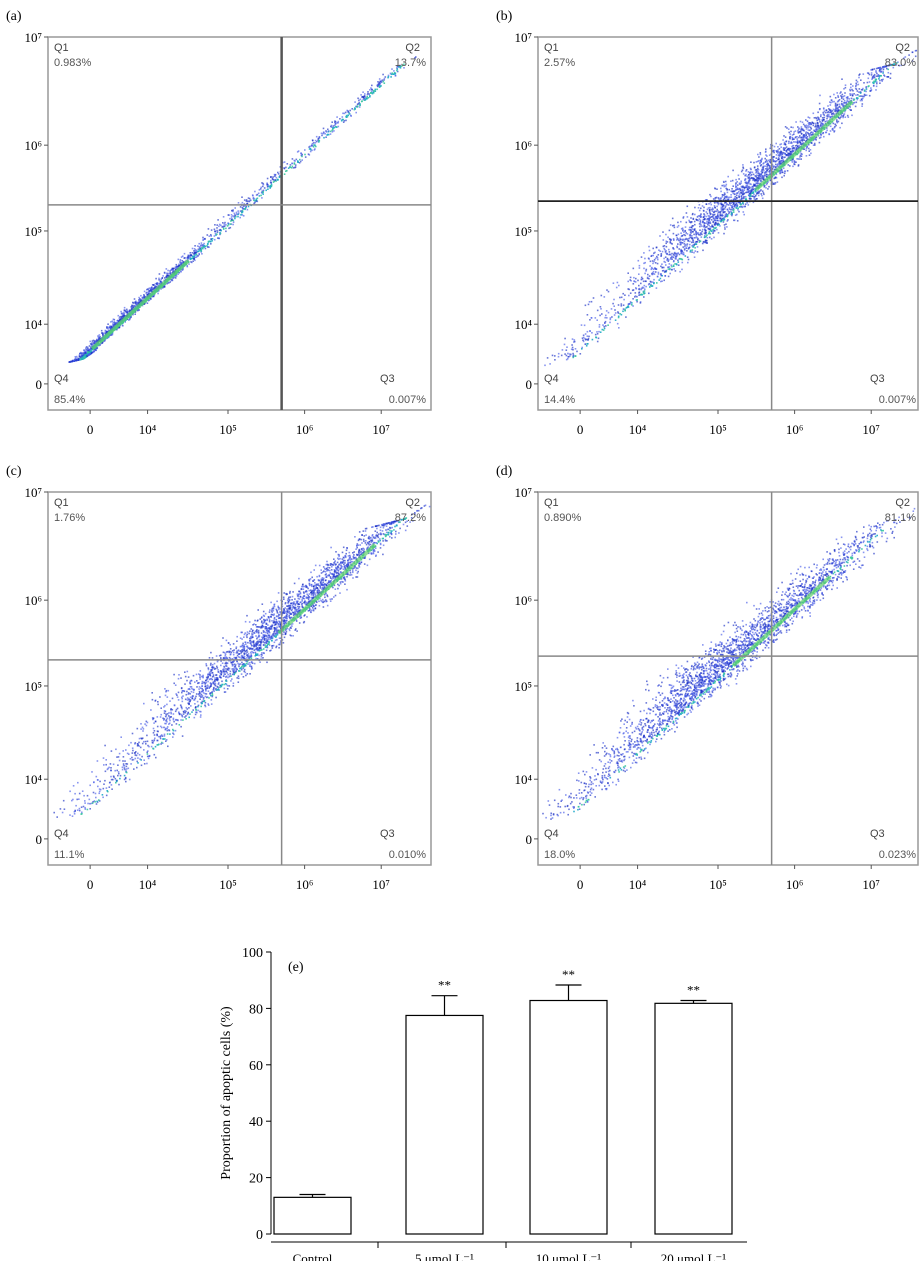 This screenshot has width=922, height=1261. Describe the element at coordinates (410, 63) in the screenshot. I see `quadrant-pct-q2: 13.7%` at that location.